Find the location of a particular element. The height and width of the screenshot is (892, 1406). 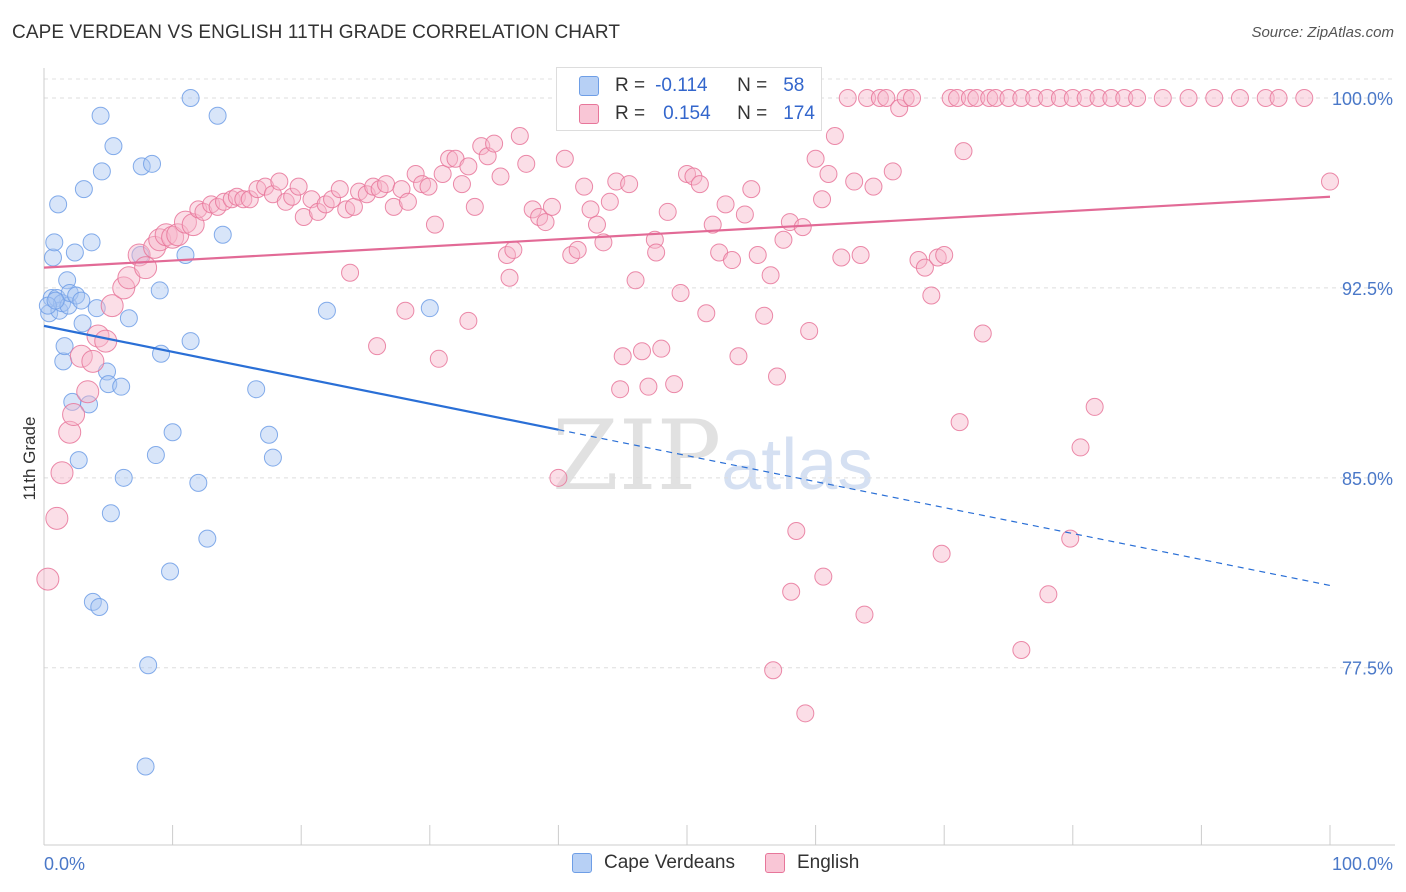

english-trend-line is located at coordinates (687, 232).